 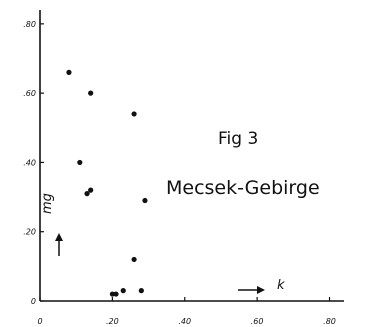 What do you see at coordinates (257, 321) in the screenshot?
I see `x-tick-label: .60` at bounding box center [257, 321].